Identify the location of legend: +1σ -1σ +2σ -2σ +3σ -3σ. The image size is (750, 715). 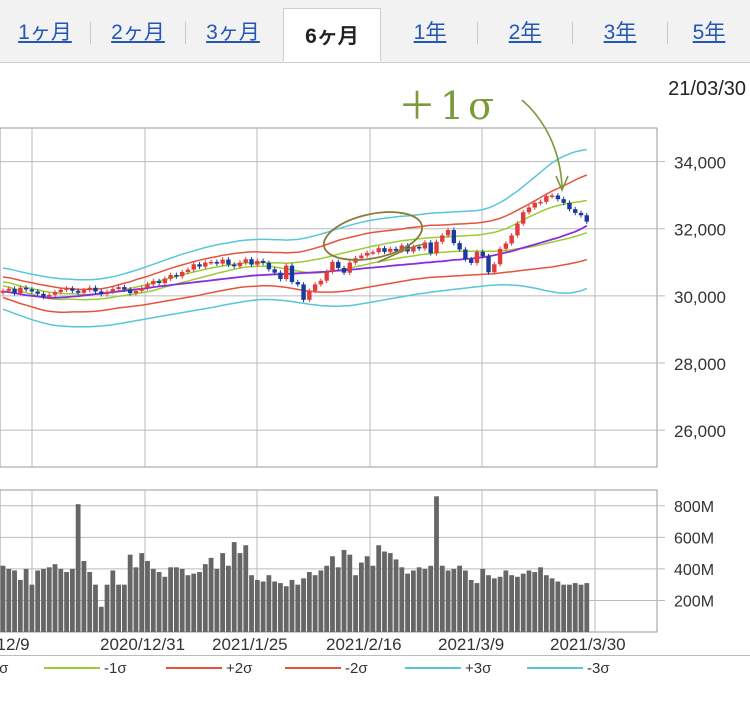
(375, 670).